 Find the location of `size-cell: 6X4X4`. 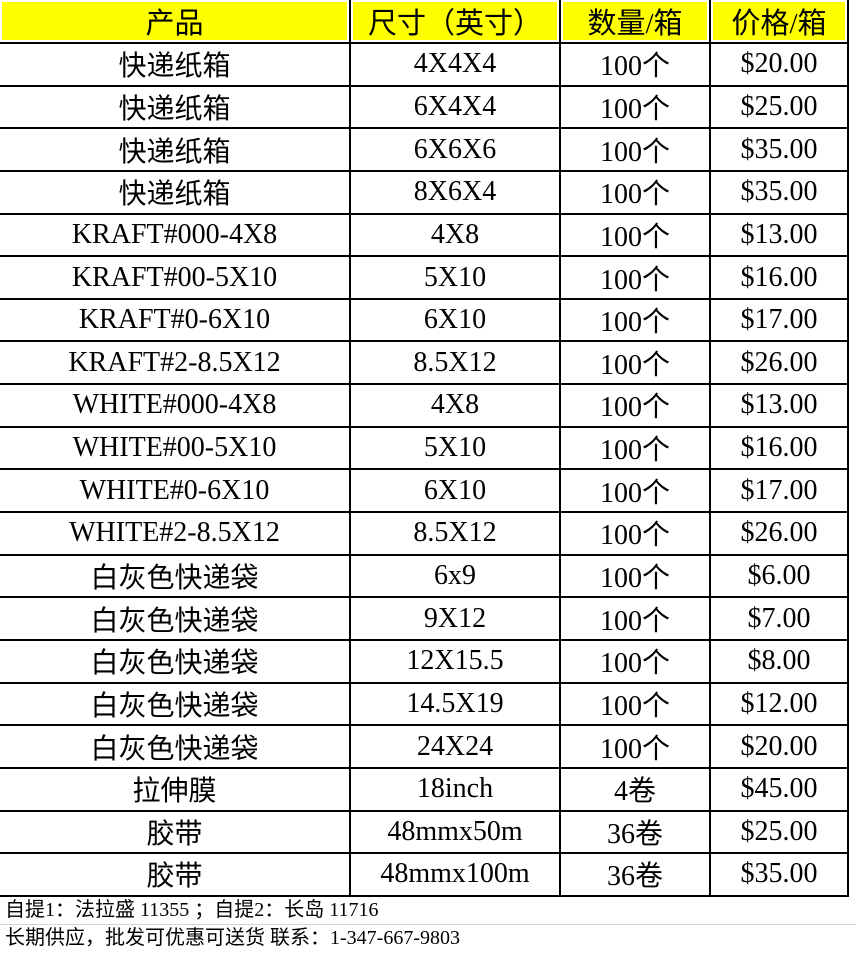

size-cell: 6X4X4 is located at coordinates (455, 107).